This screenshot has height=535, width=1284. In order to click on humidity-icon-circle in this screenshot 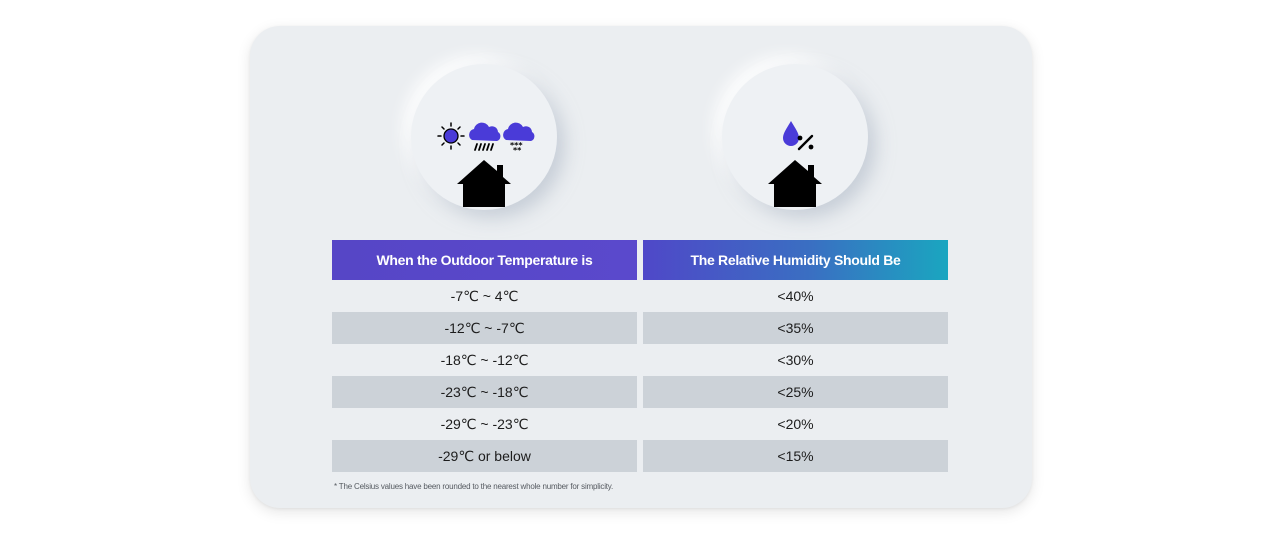, I will do `click(795, 137)`.